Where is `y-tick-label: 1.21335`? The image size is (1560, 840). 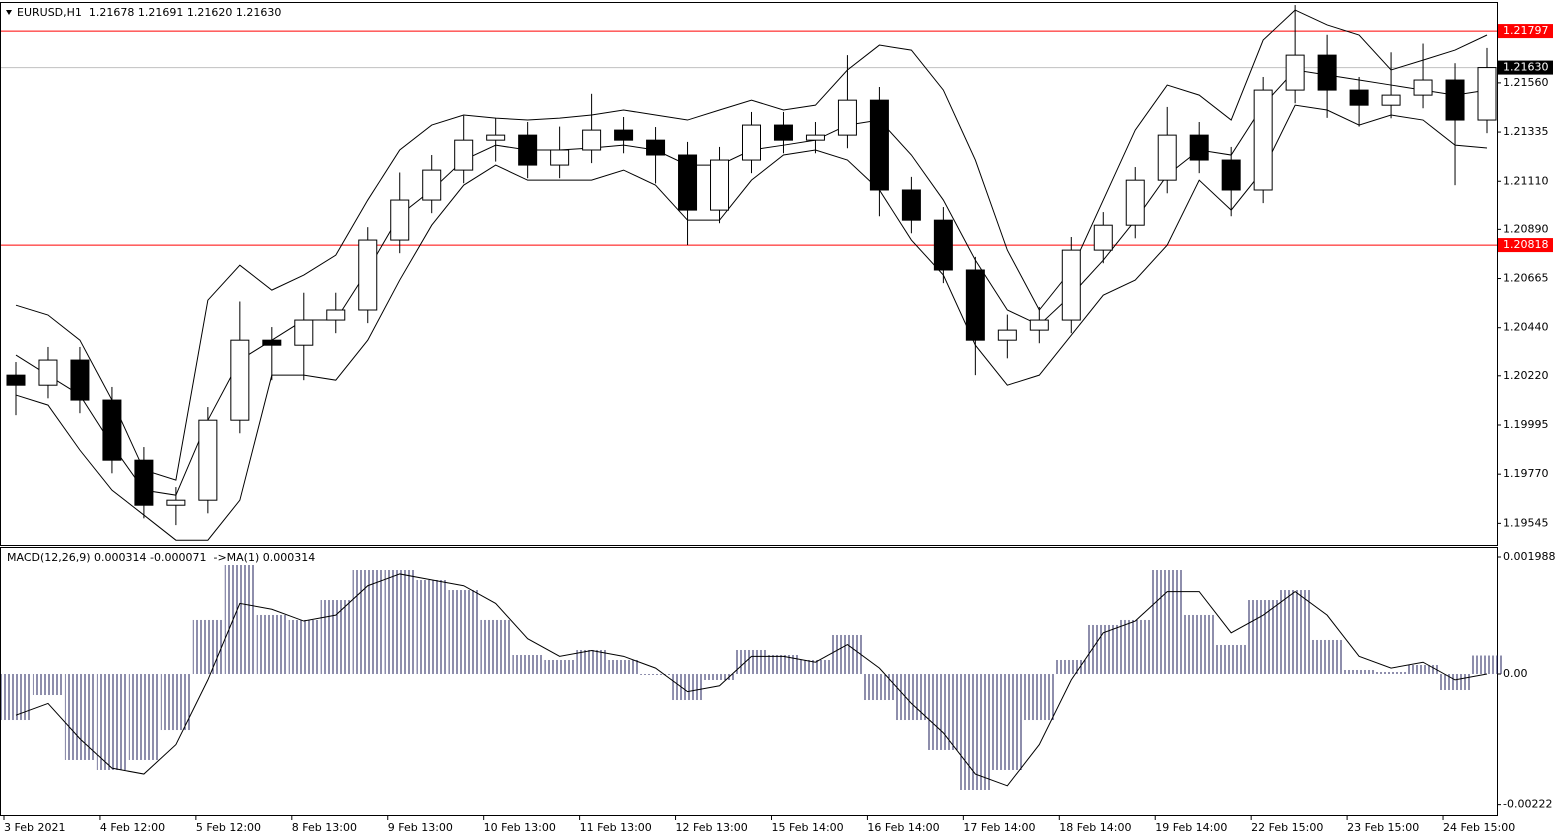 y-tick-label: 1.21335 is located at coordinates (1526, 131).